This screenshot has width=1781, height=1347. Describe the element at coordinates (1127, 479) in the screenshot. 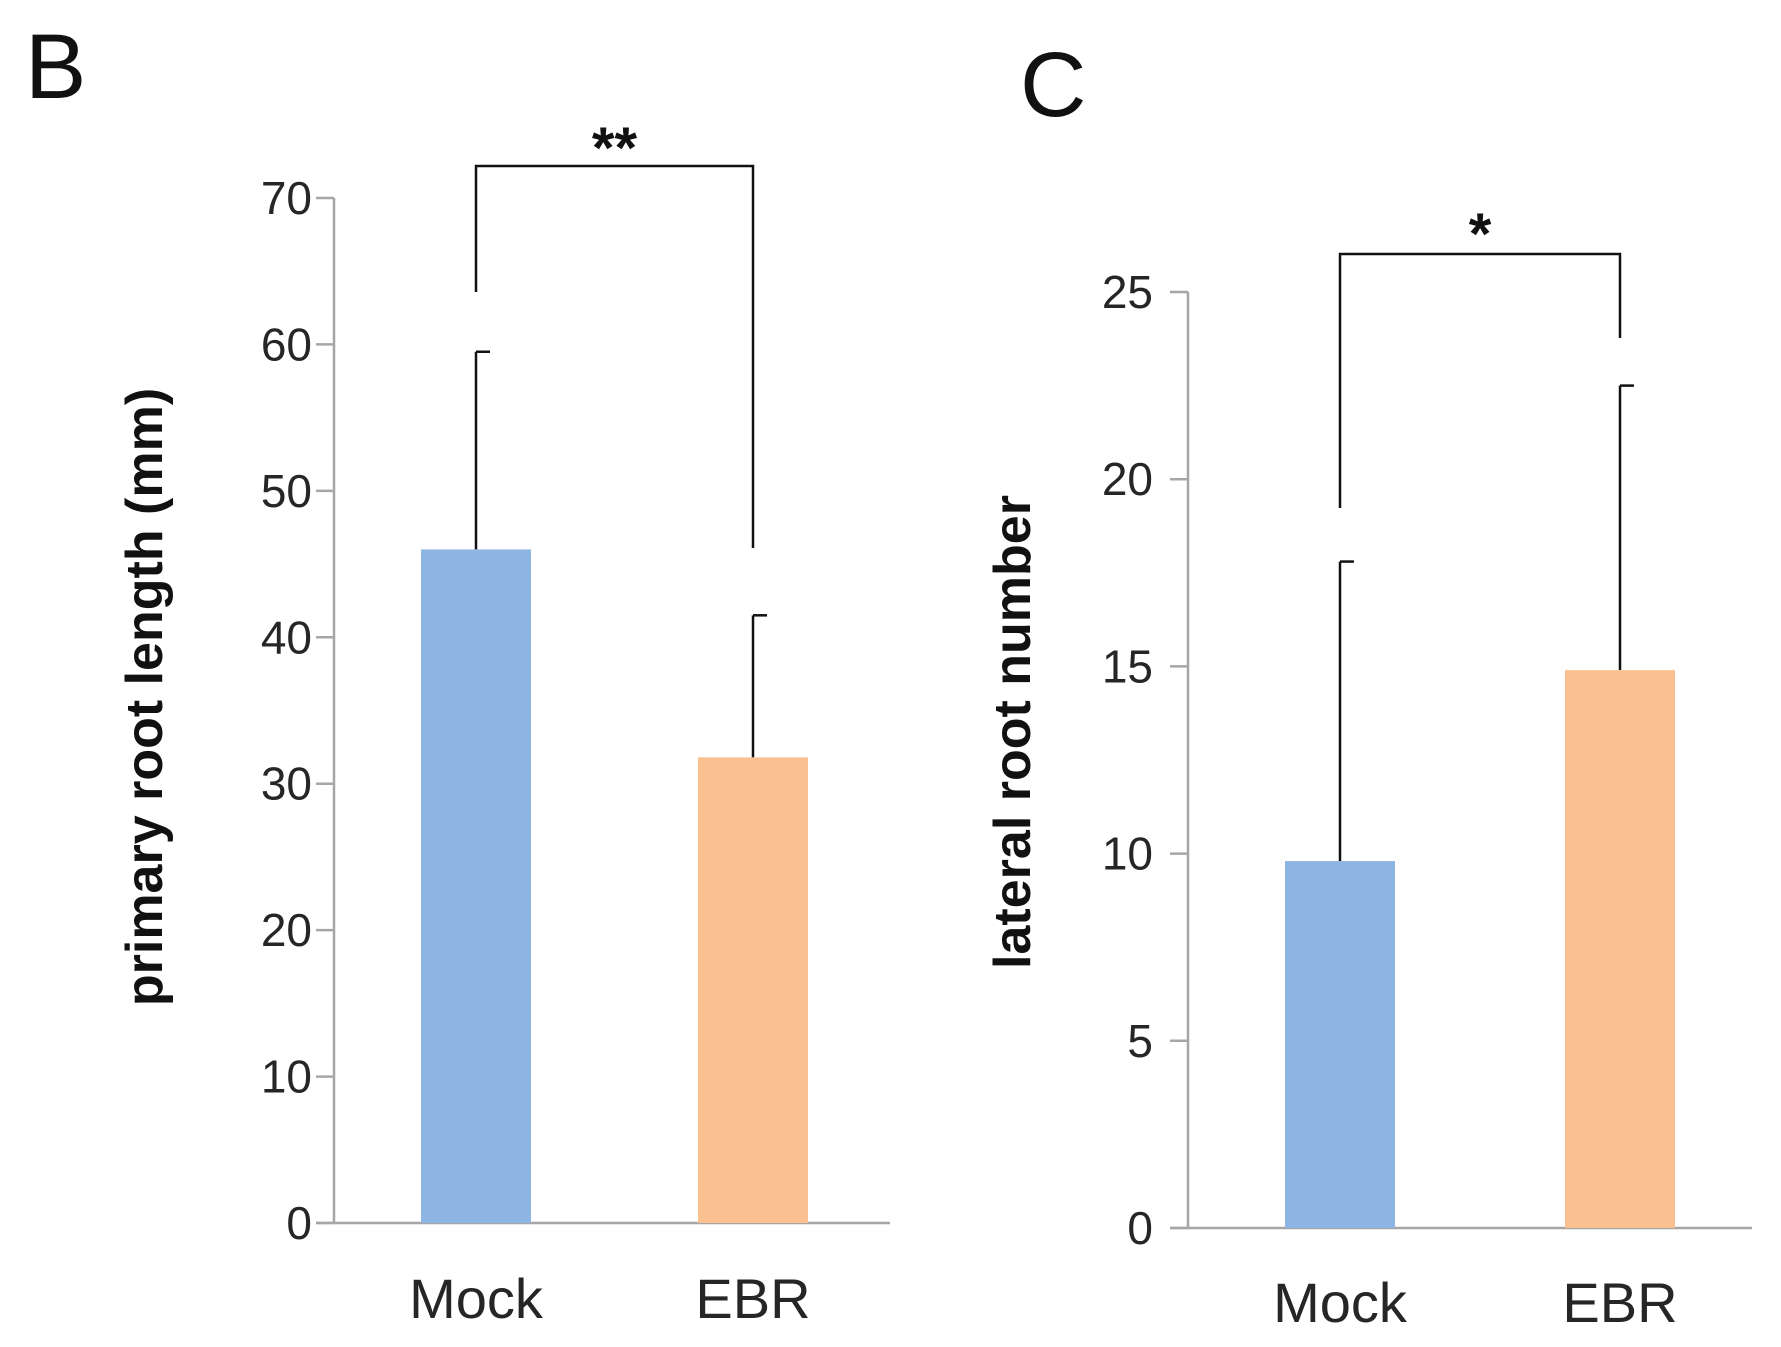

I see `panel-c-y-tick-label: 20` at that location.